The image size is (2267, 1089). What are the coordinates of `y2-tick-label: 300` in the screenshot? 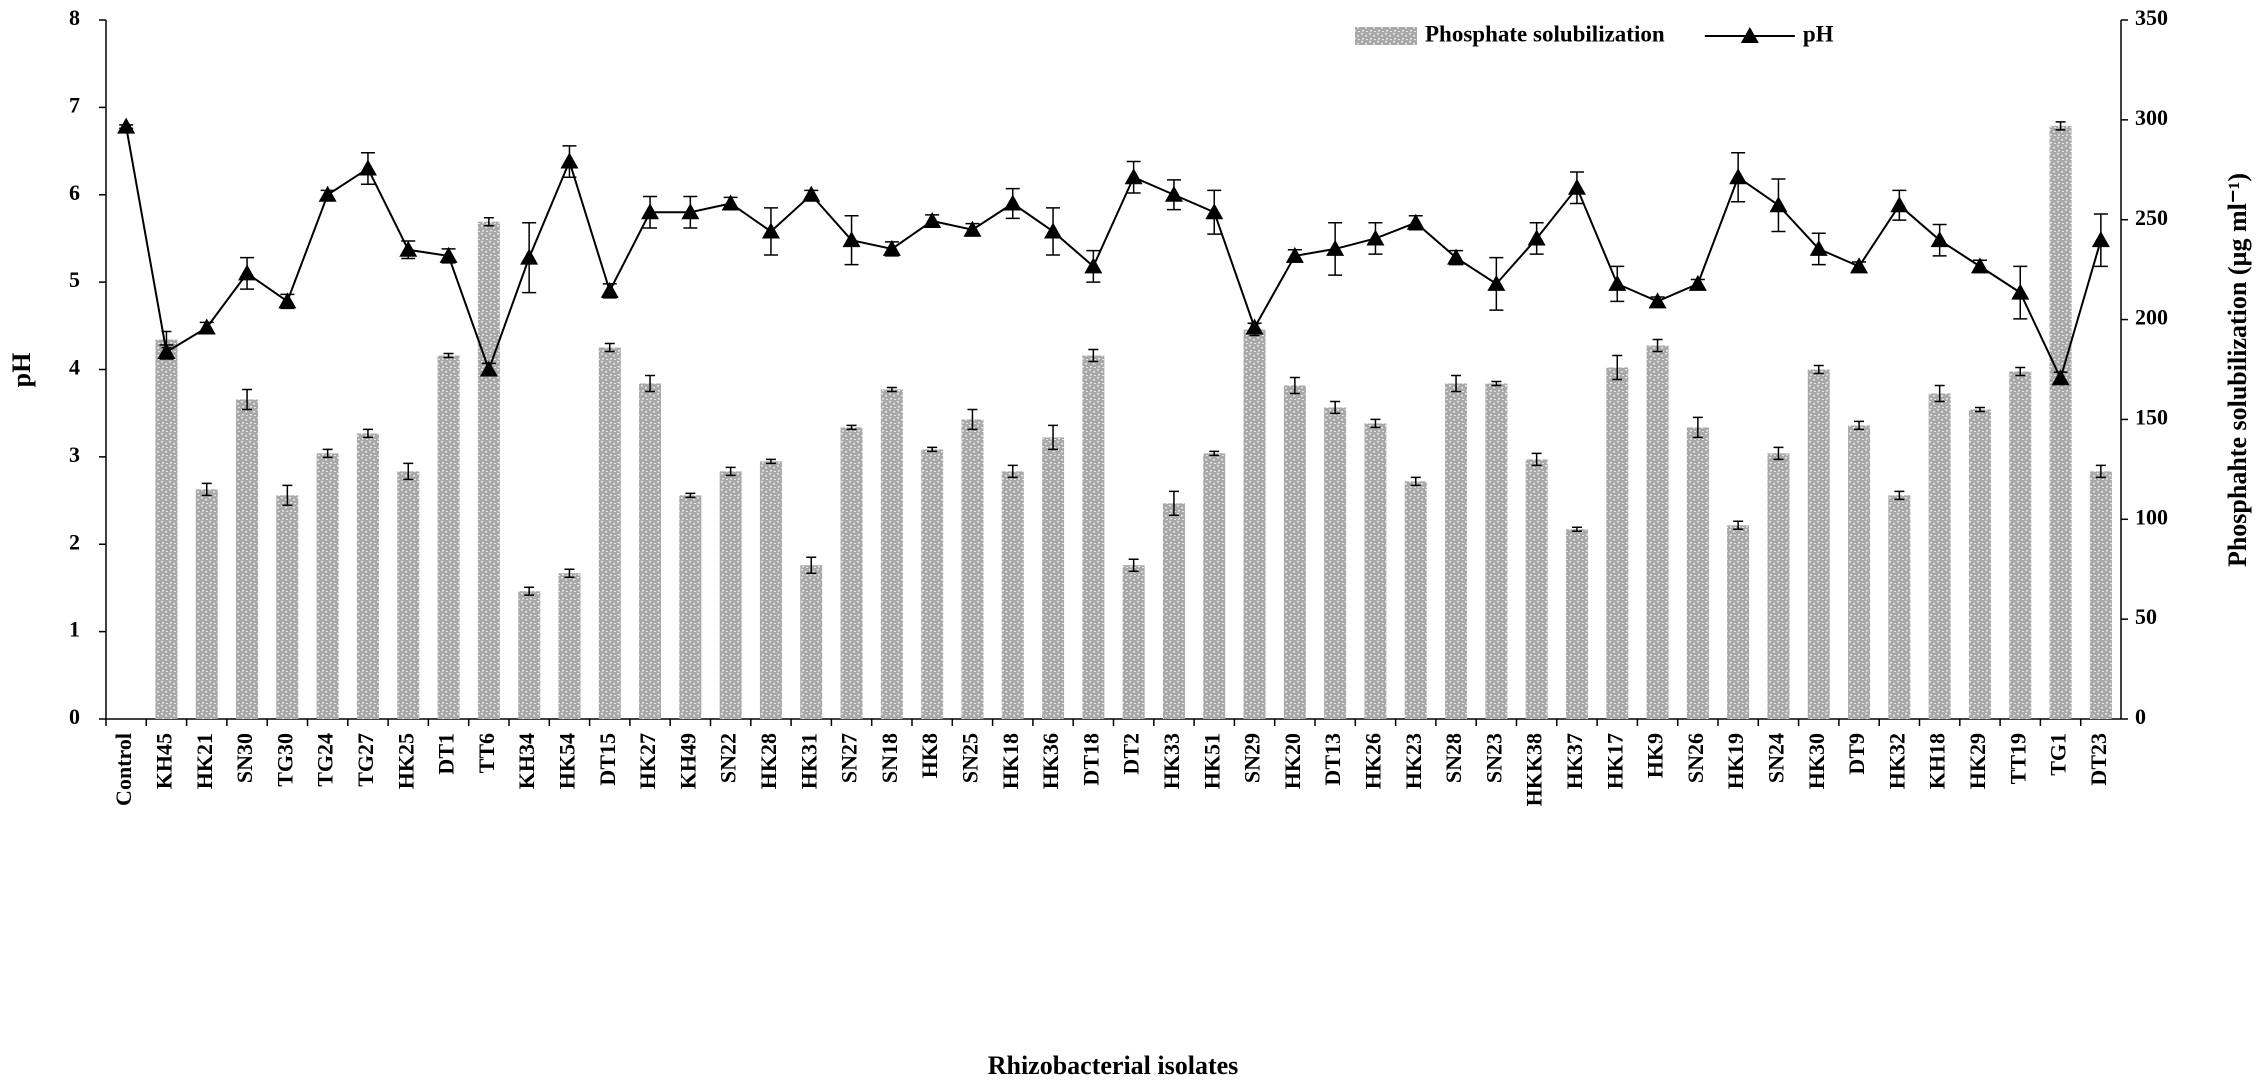 It's located at (2151, 117).